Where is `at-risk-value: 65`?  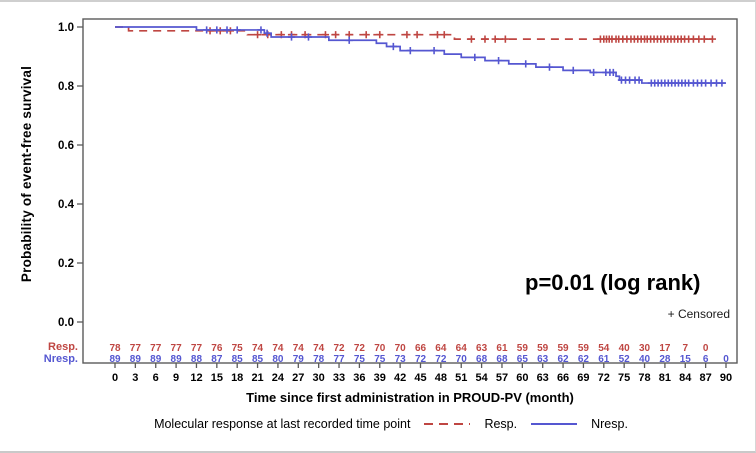
at-risk-value: 65 is located at coordinates (523, 359).